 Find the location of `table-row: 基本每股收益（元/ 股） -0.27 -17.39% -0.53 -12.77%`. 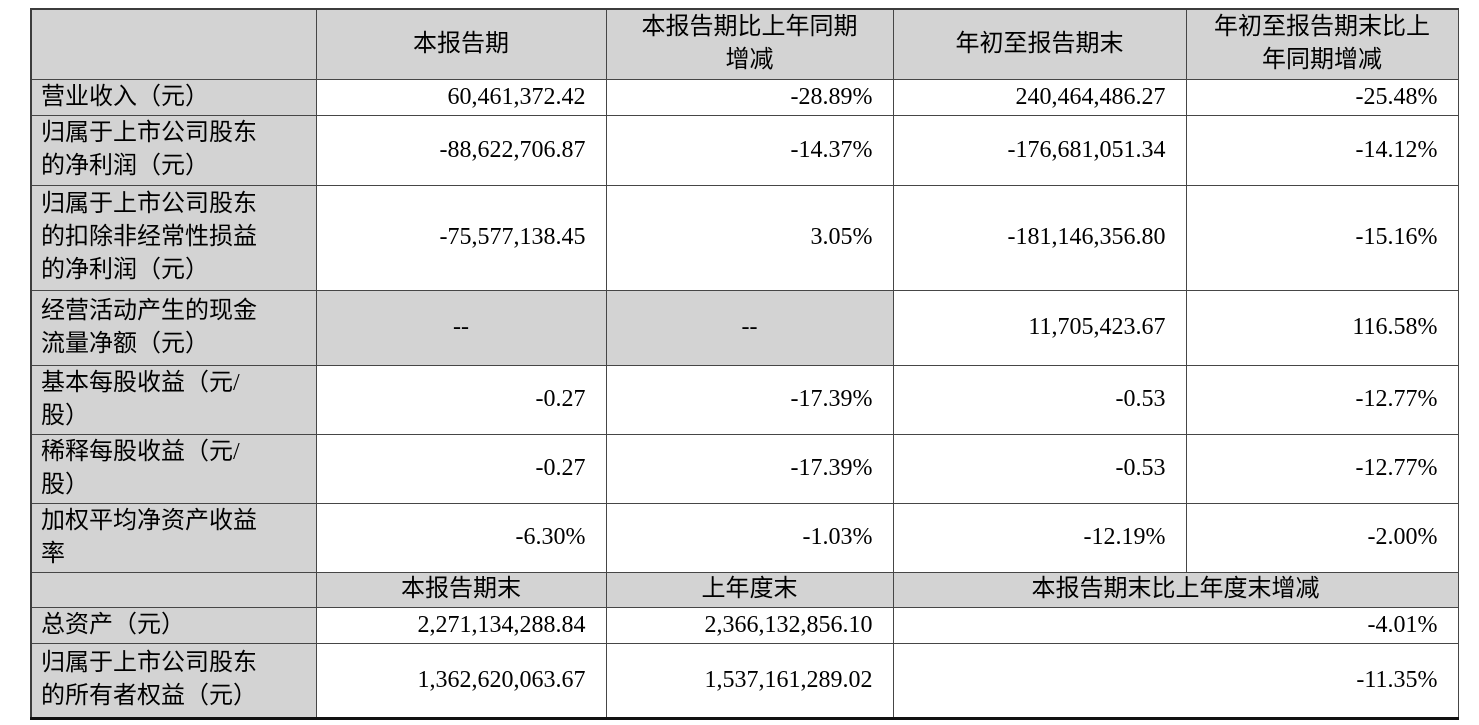

table-row: 基本每股收益（元/ 股） -0.27 -17.39% -0.53 -12.77% is located at coordinates (744, 399).